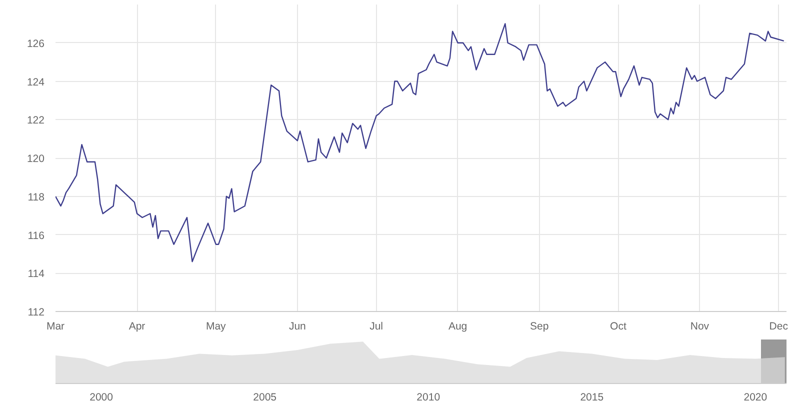 The height and width of the screenshot is (403, 800). I want to click on y-tick-label: 124, so click(35, 82).